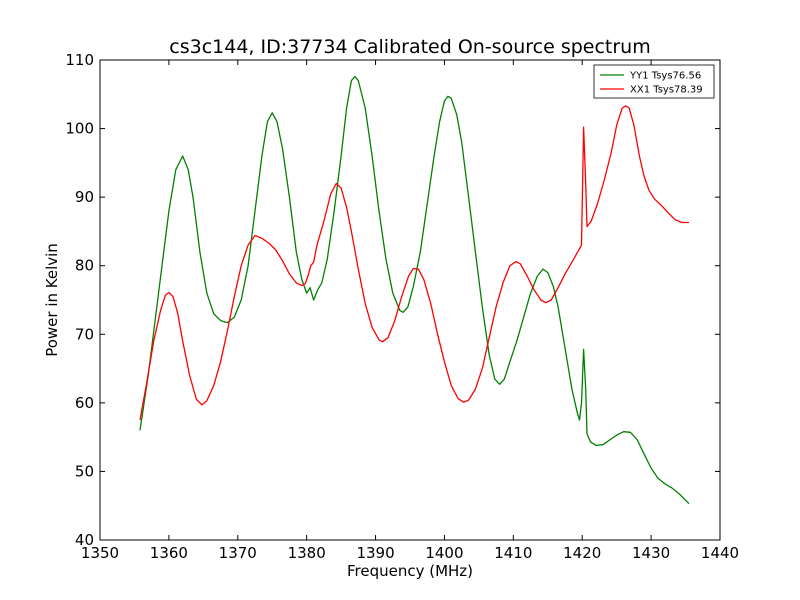 The image size is (800, 600). What do you see at coordinates (84, 540) in the screenshot?
I see `y-tick-label: 40` at bounding box center [84, 540].